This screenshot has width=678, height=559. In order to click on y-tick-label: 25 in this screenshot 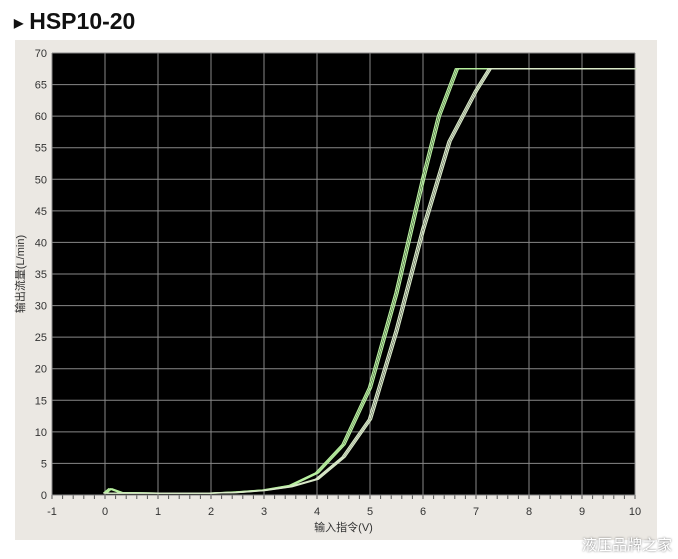, I will do `click(41, 338)`.